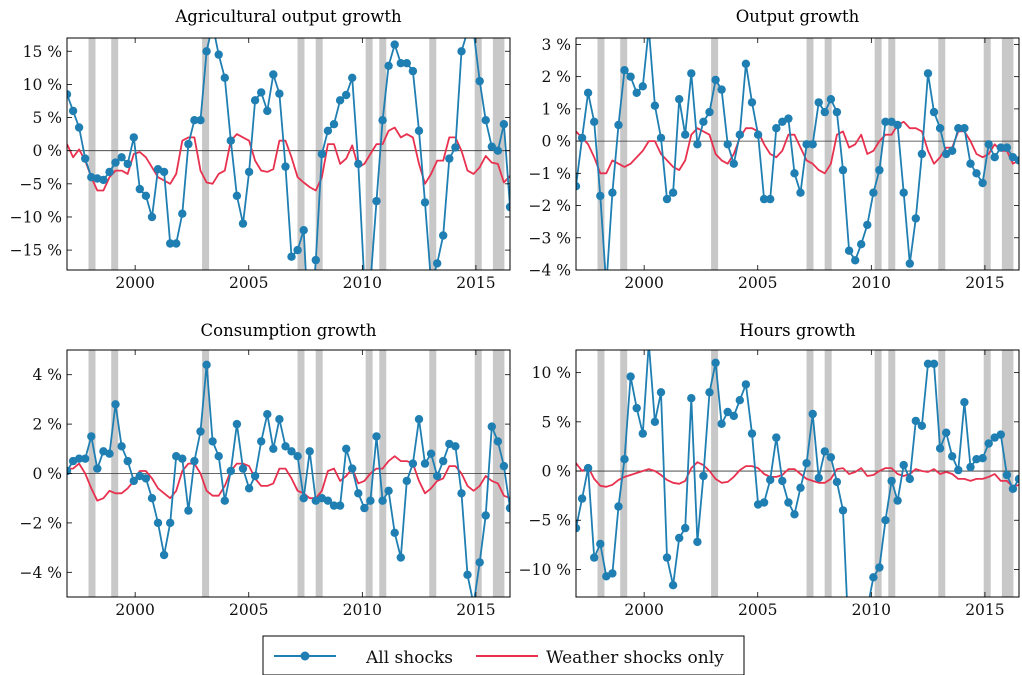 The height and width of the screenshot is (675, 1022). I want to click on y-tick-label: 1 %, so click(556, 109).